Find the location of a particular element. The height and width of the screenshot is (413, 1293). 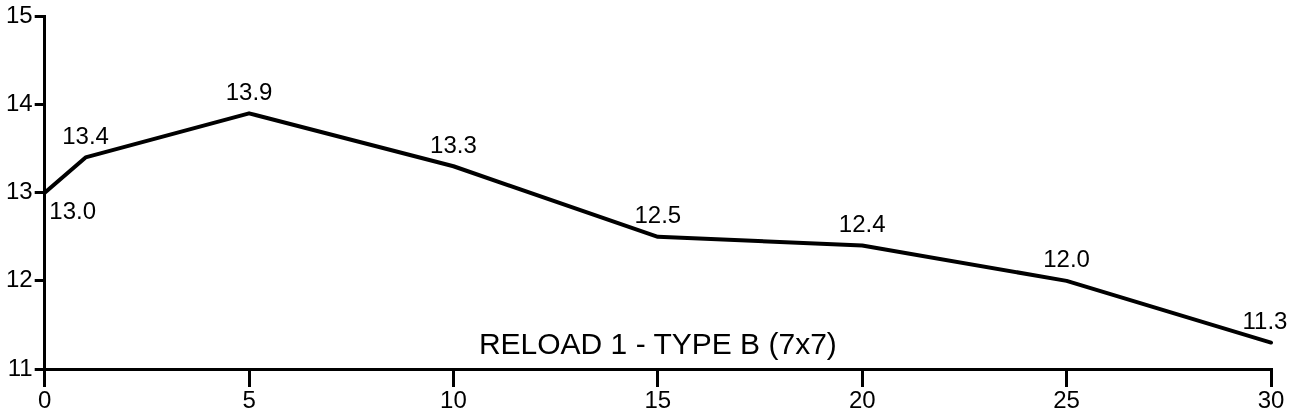

x-tick-label: 25 is located at coordinates (1066, 399).